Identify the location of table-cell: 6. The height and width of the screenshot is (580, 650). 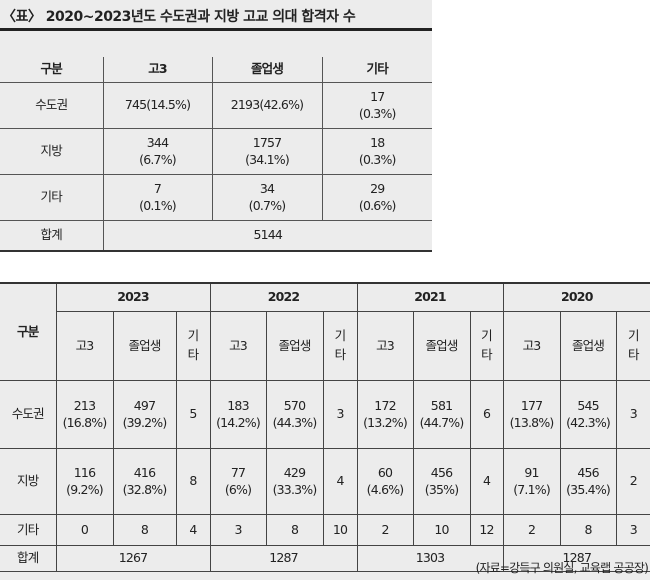
(486, 414).